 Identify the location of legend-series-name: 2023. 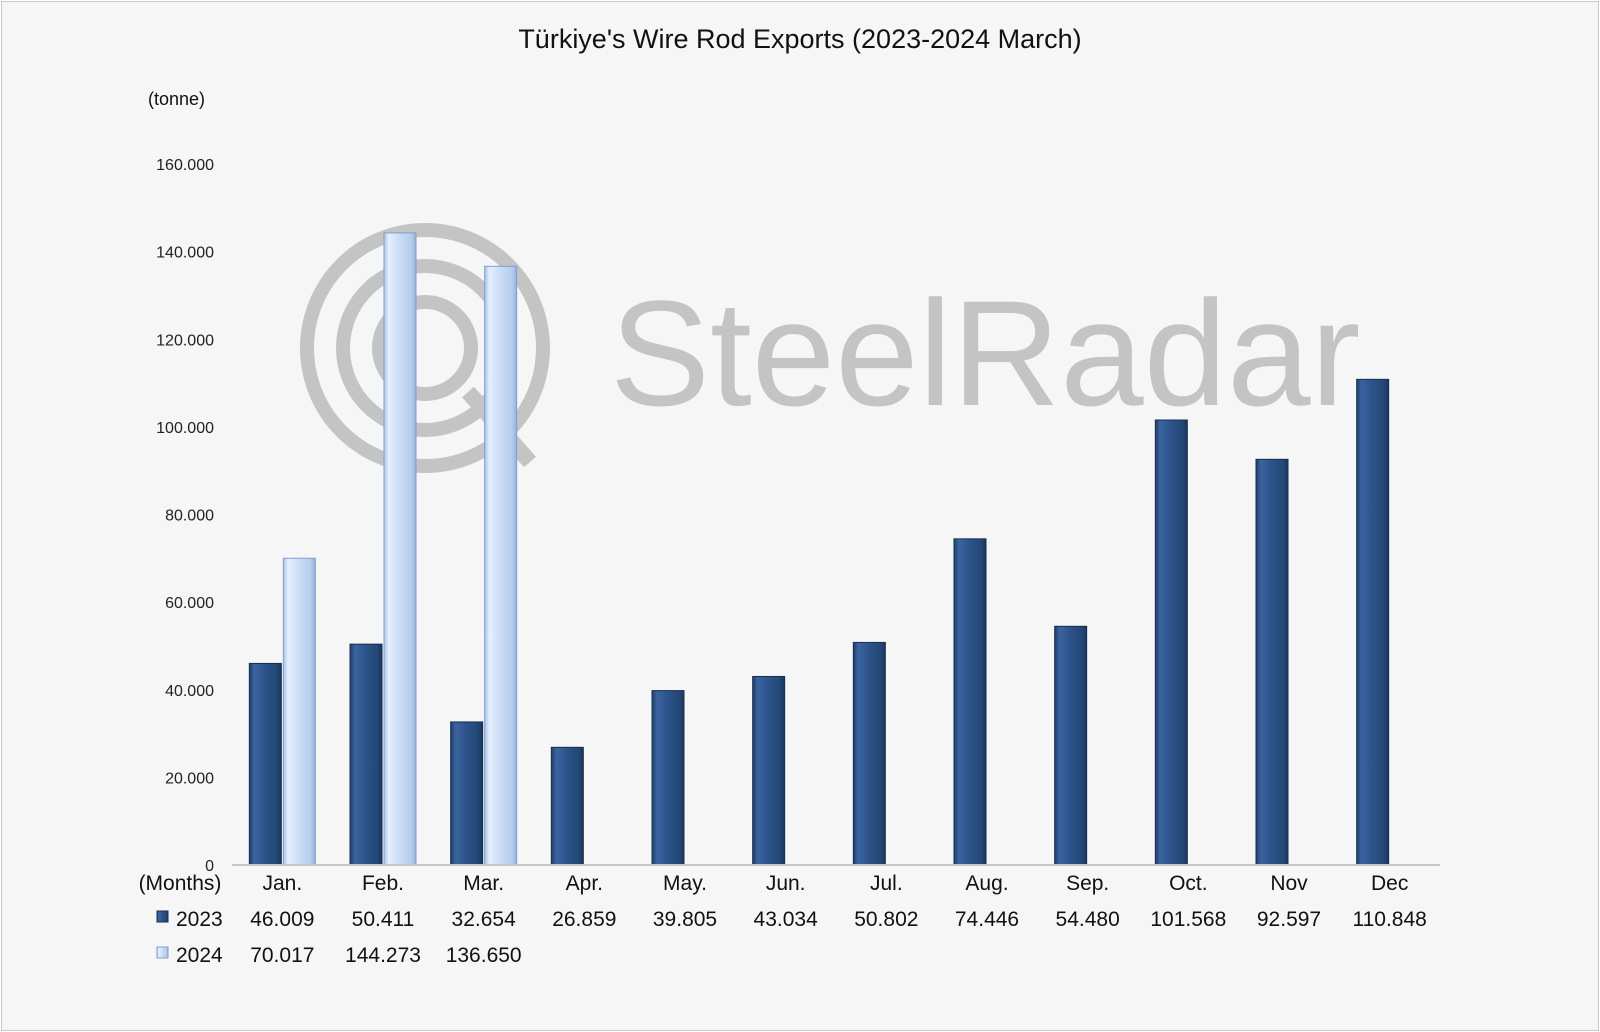
(199, 919).